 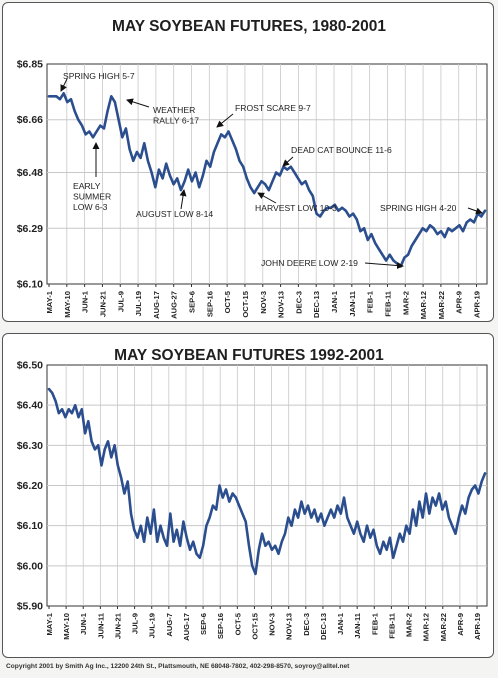 What do you see at coordinates (340, 623) in the screenshot?
I see `x-tick-label: JAN-1` at bounding box center [340, 623].